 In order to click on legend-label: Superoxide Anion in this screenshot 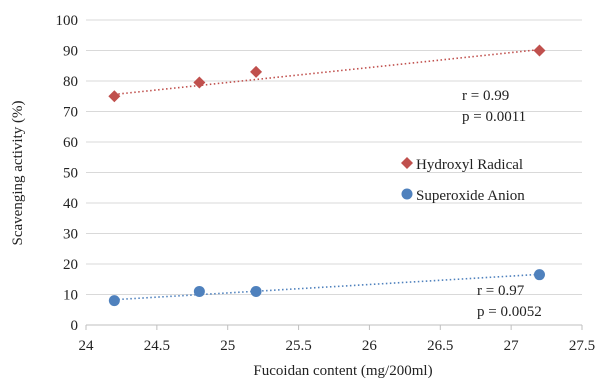, I will do `click(470, 196)`.